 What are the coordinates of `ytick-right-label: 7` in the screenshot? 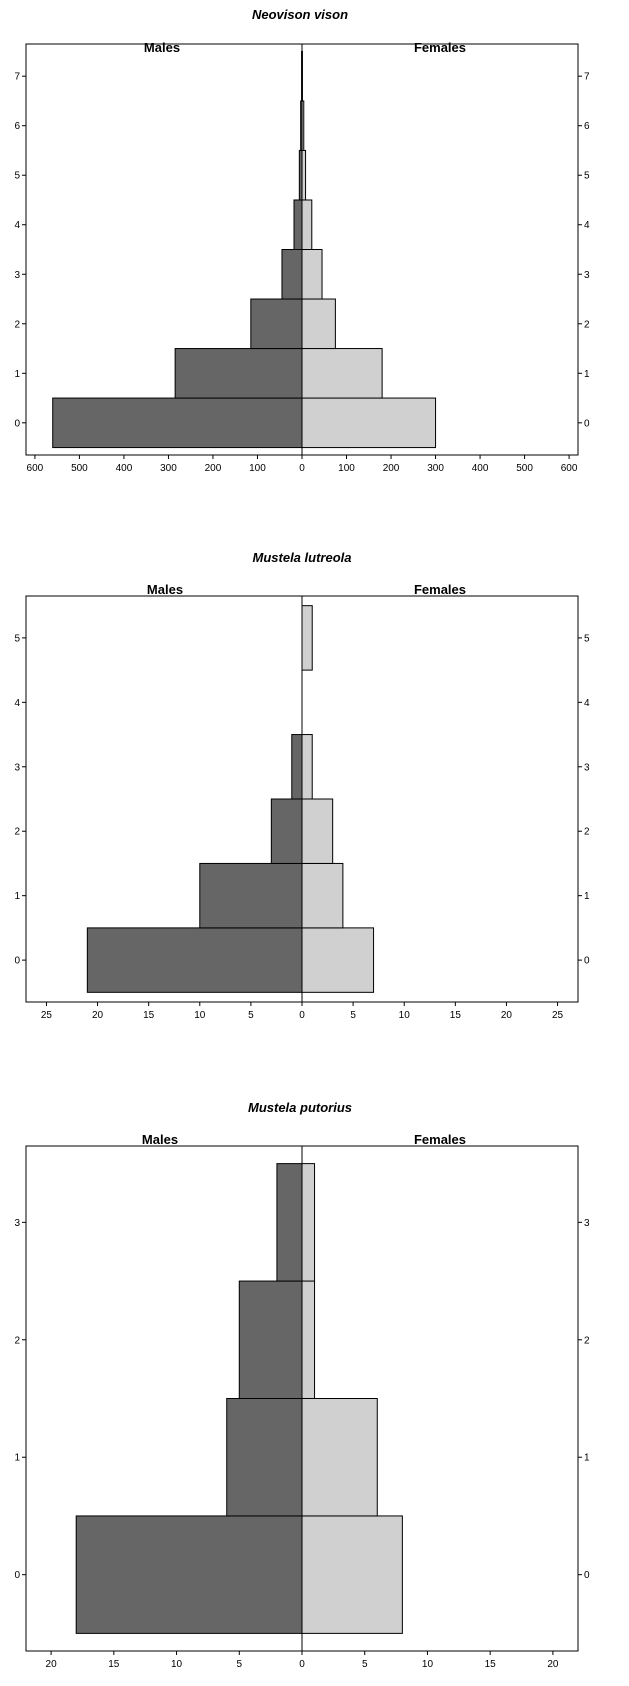 It's located at (587, 77).